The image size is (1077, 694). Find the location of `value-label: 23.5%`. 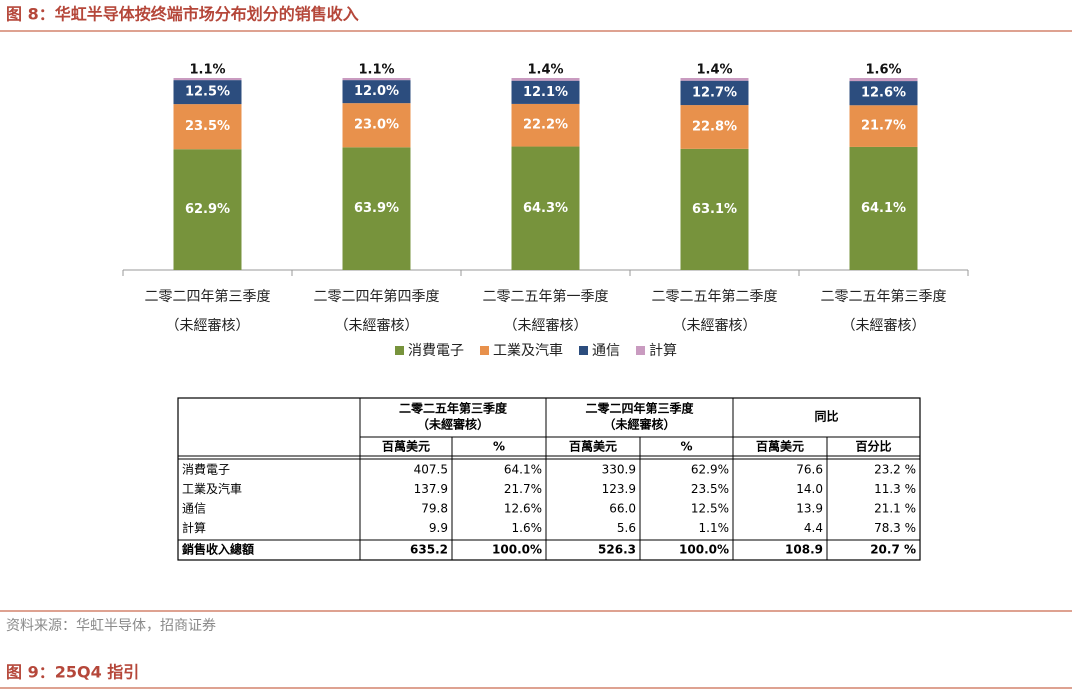

value-label: 23.5% is located at coordinates (207, 126).